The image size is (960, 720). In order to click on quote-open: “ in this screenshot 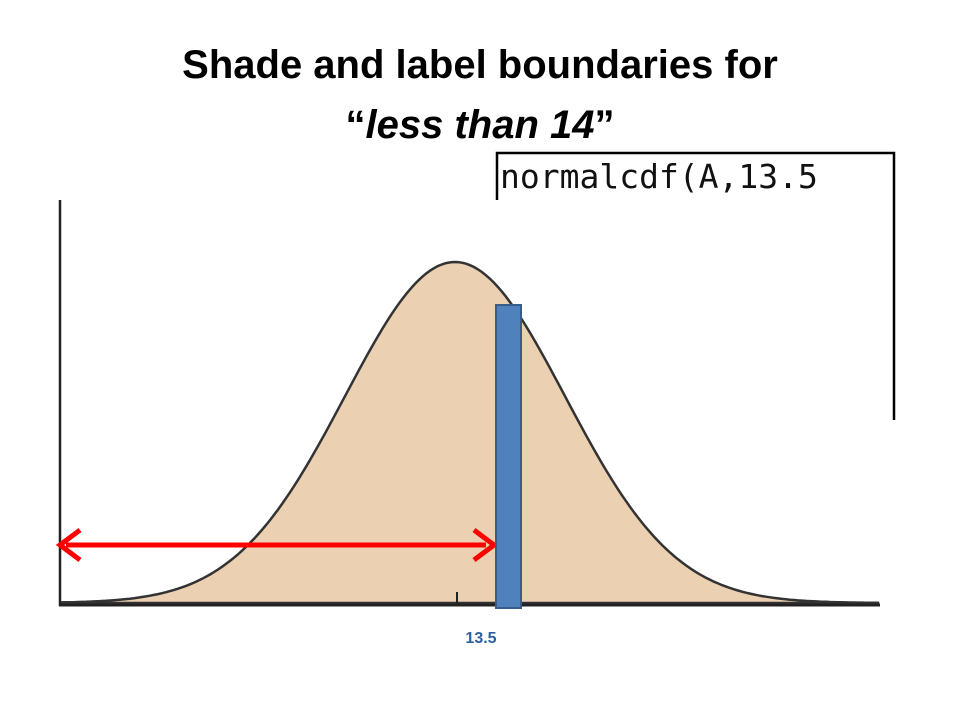, I will do `click(355, 125)`.